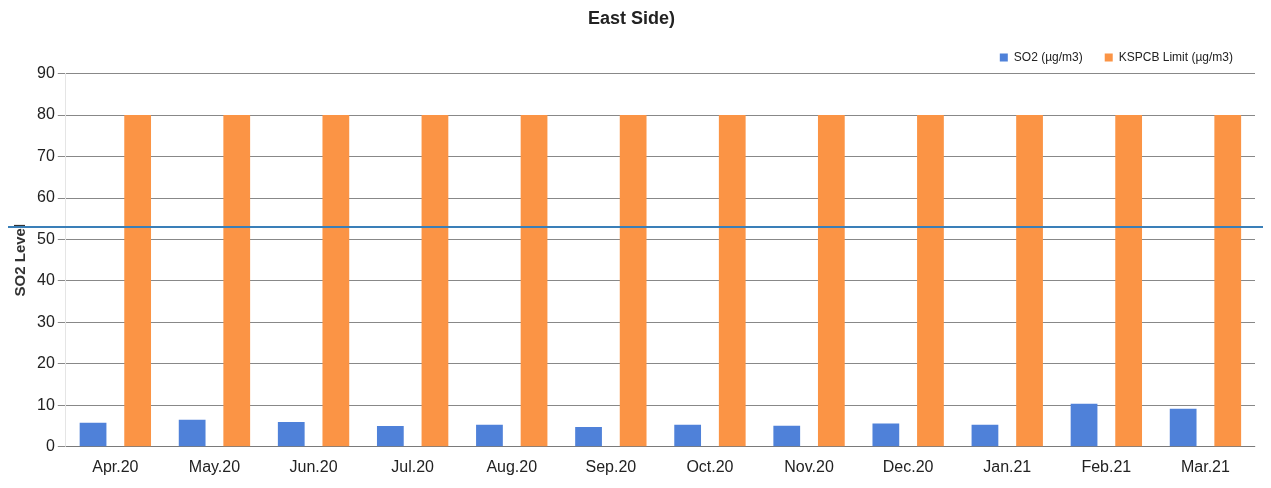 This screenshot has height=488, width=1271. Describe the element at coordinates (46, 73) in the screenshot. I see `y-tick-label: 90` at that location.